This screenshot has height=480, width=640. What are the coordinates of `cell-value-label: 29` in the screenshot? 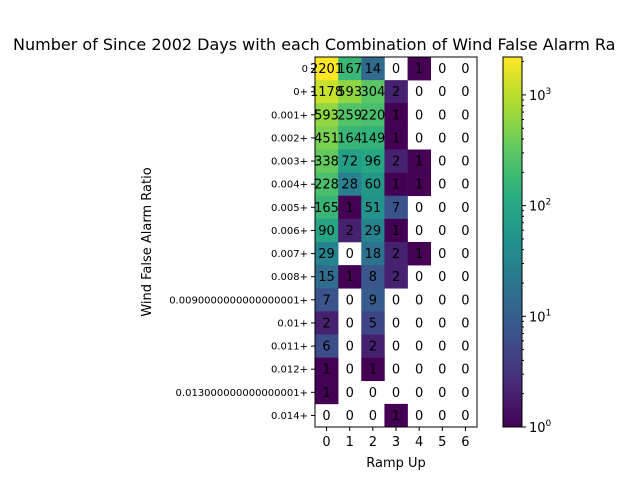 It's located at (326, 254).